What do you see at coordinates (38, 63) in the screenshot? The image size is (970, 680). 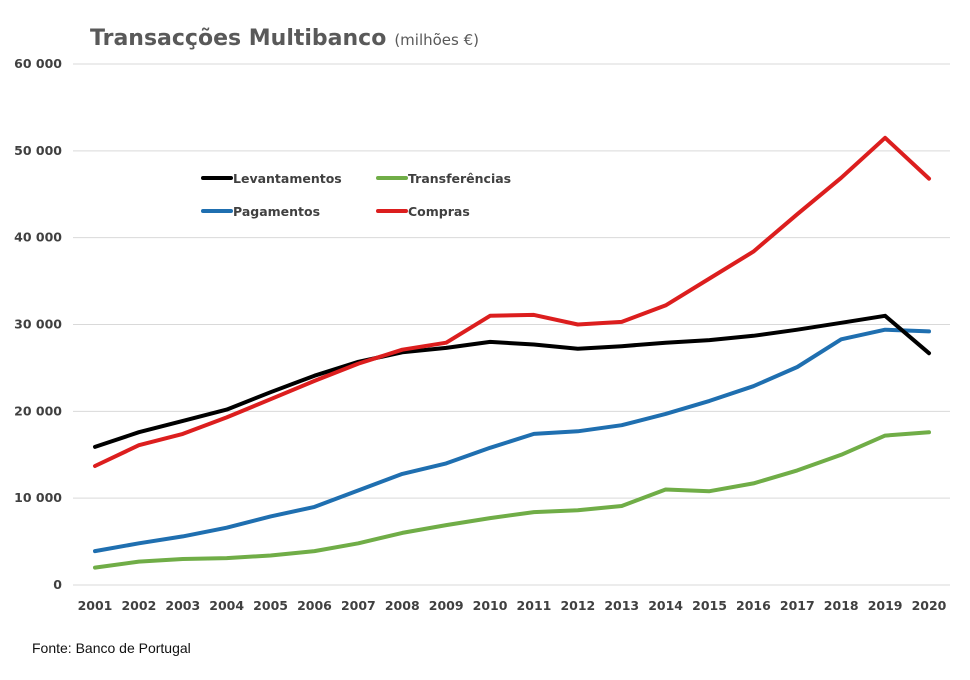 I see `y-tick-label: 60 000` at bounding box center [38, 63].